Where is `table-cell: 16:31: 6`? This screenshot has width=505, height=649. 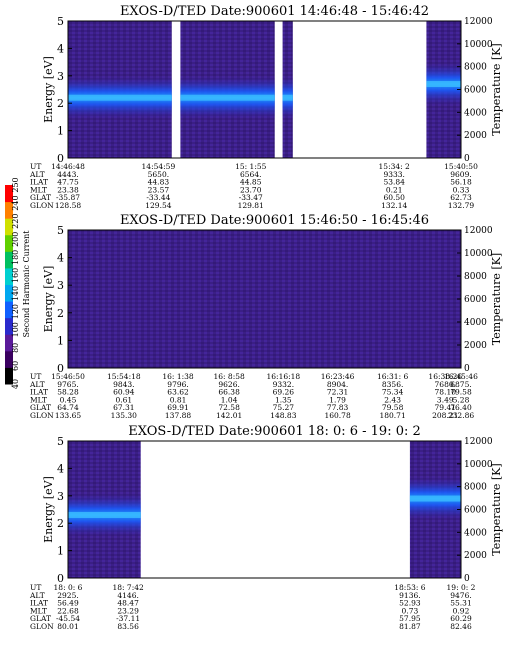 table-cell: 16:31: 6 is located at coordinates (393, 376).